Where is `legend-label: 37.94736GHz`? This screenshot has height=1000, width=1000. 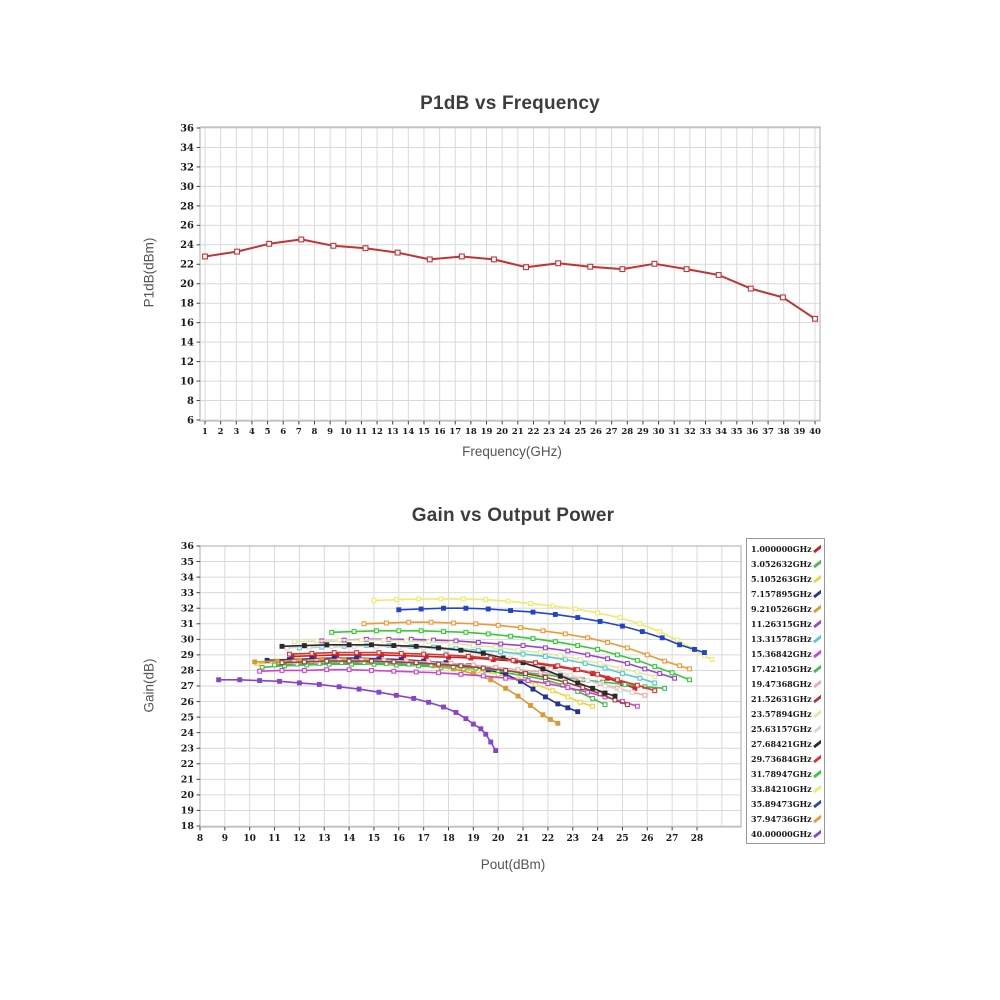 legend-label: 37.94736GHz is located at coordinates (781, 818).